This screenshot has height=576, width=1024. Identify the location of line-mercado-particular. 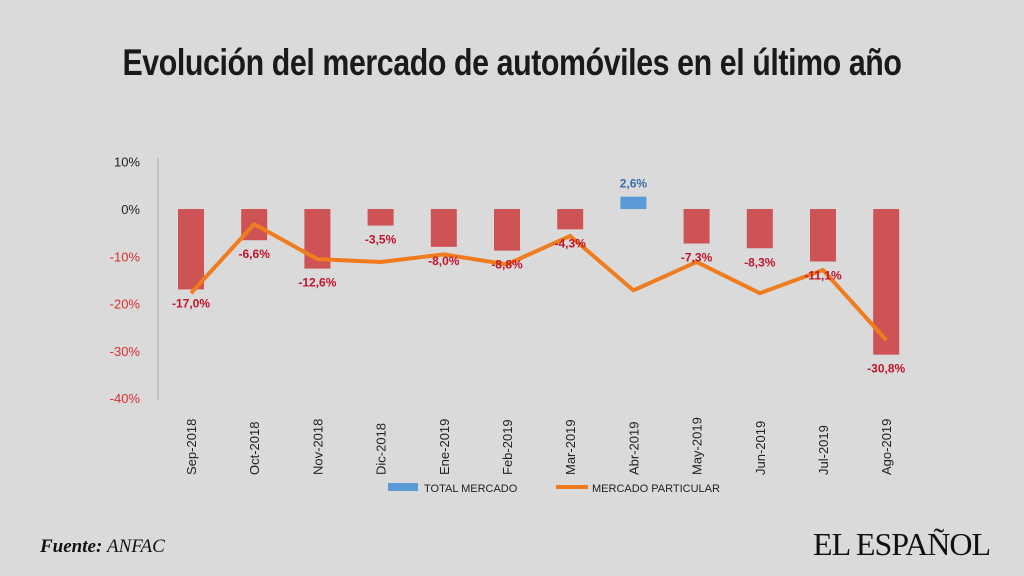
(538, 282).